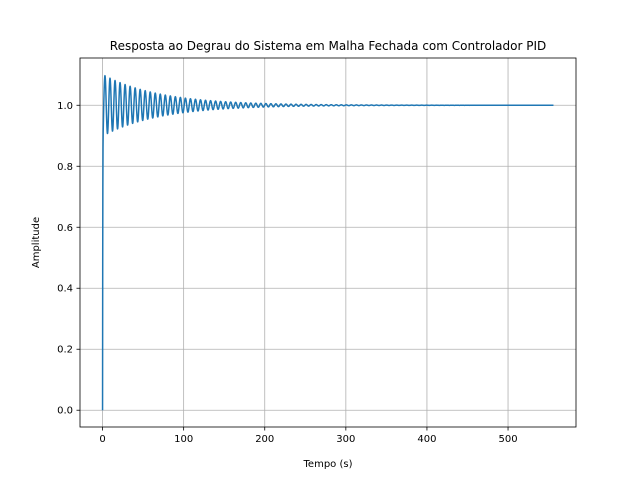  I want to click on y-tick-label: 0.8, so click(65, 167).